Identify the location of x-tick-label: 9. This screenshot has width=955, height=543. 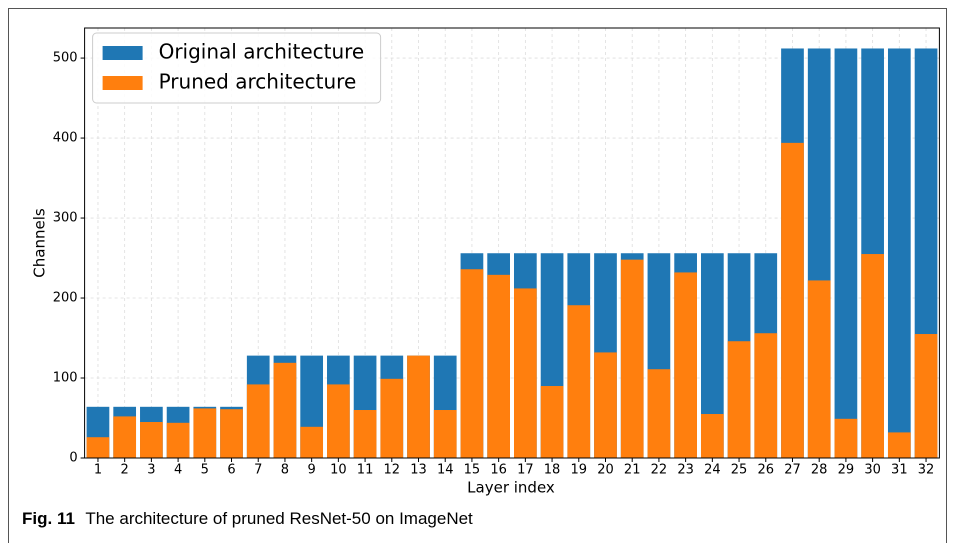
(312, 470).